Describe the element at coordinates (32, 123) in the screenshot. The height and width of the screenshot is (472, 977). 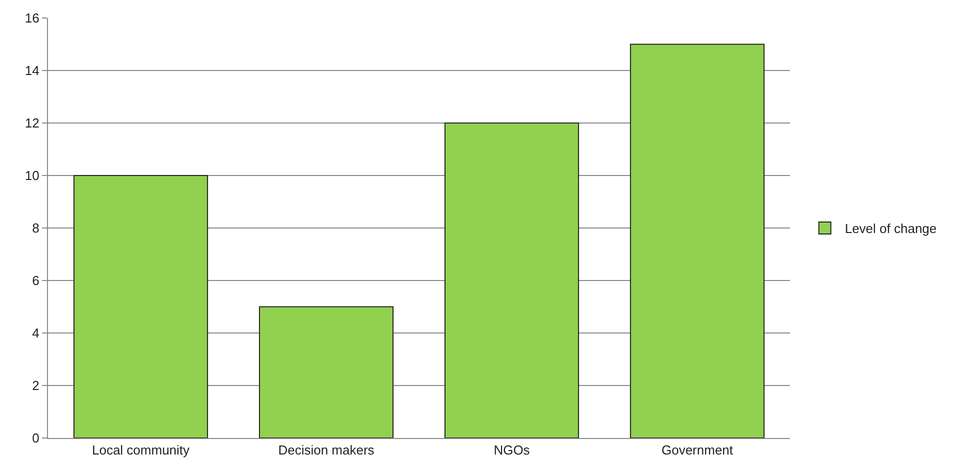
I see `y-tick-label: 12` at that location.